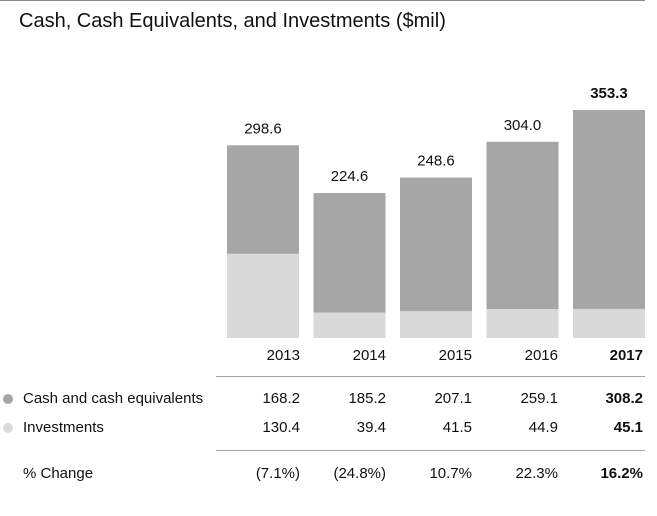 Image resolution: width=657 pixels, height=516 pixels. What do you see at coordinates (8, 428) in the screenshot?
I see `legend-swatch-investments` at bounding box center [8, 428].